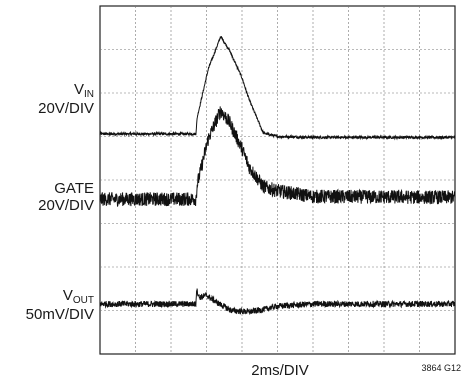  What do you see at coordinates (60, 305) in the screenshot?
I see `vout-channel-label: VOUT 50mV/DIV` at bounding box center [60, 305].